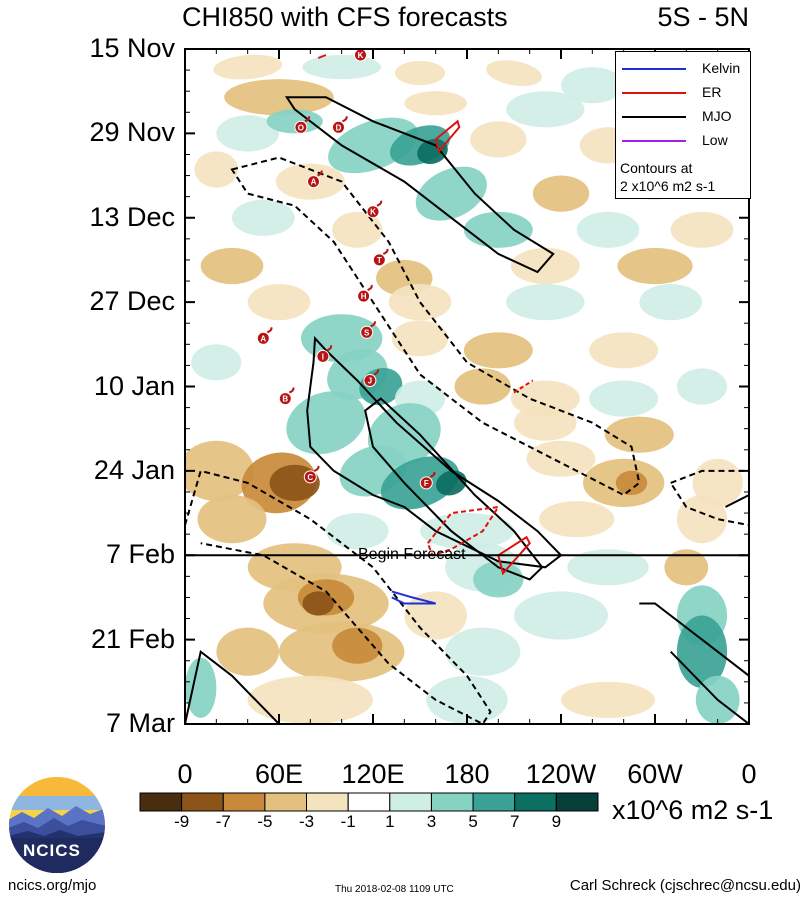  I want to click on region-label: 5S - 5N, so click(703, 17).